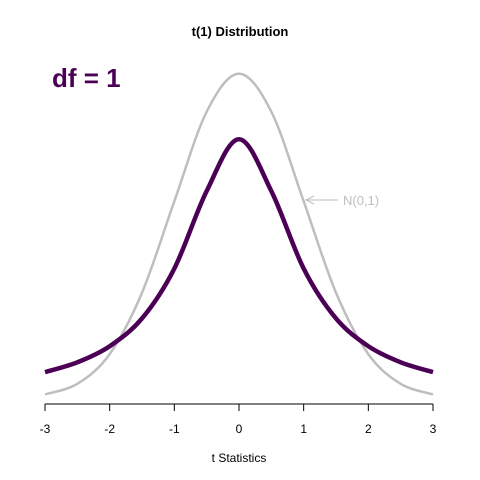 This screenshot has height=480, width=480. Describe the element at coordinates (309, 200) in the screenshot. I see `normal-annotation-arrowhead` at that location.